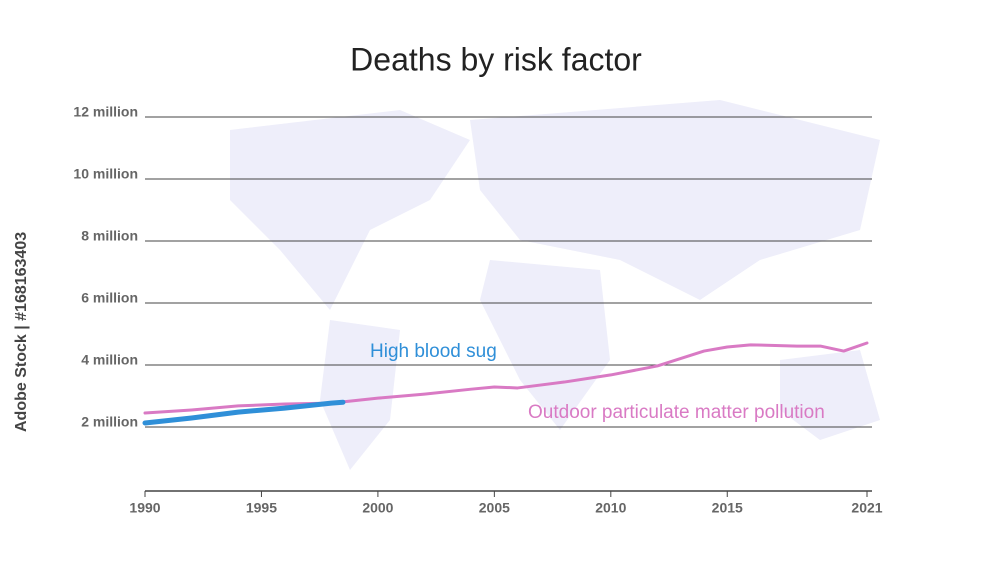  I want to click on x-tick-label: 2010, so click(610, 508).